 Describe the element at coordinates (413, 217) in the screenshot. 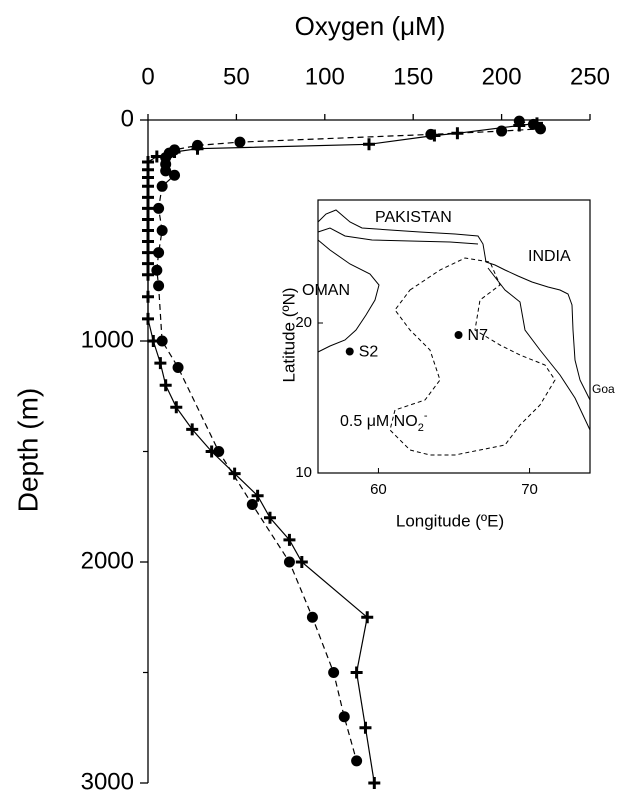

I see `region-label: PAKISTAN` at that location.